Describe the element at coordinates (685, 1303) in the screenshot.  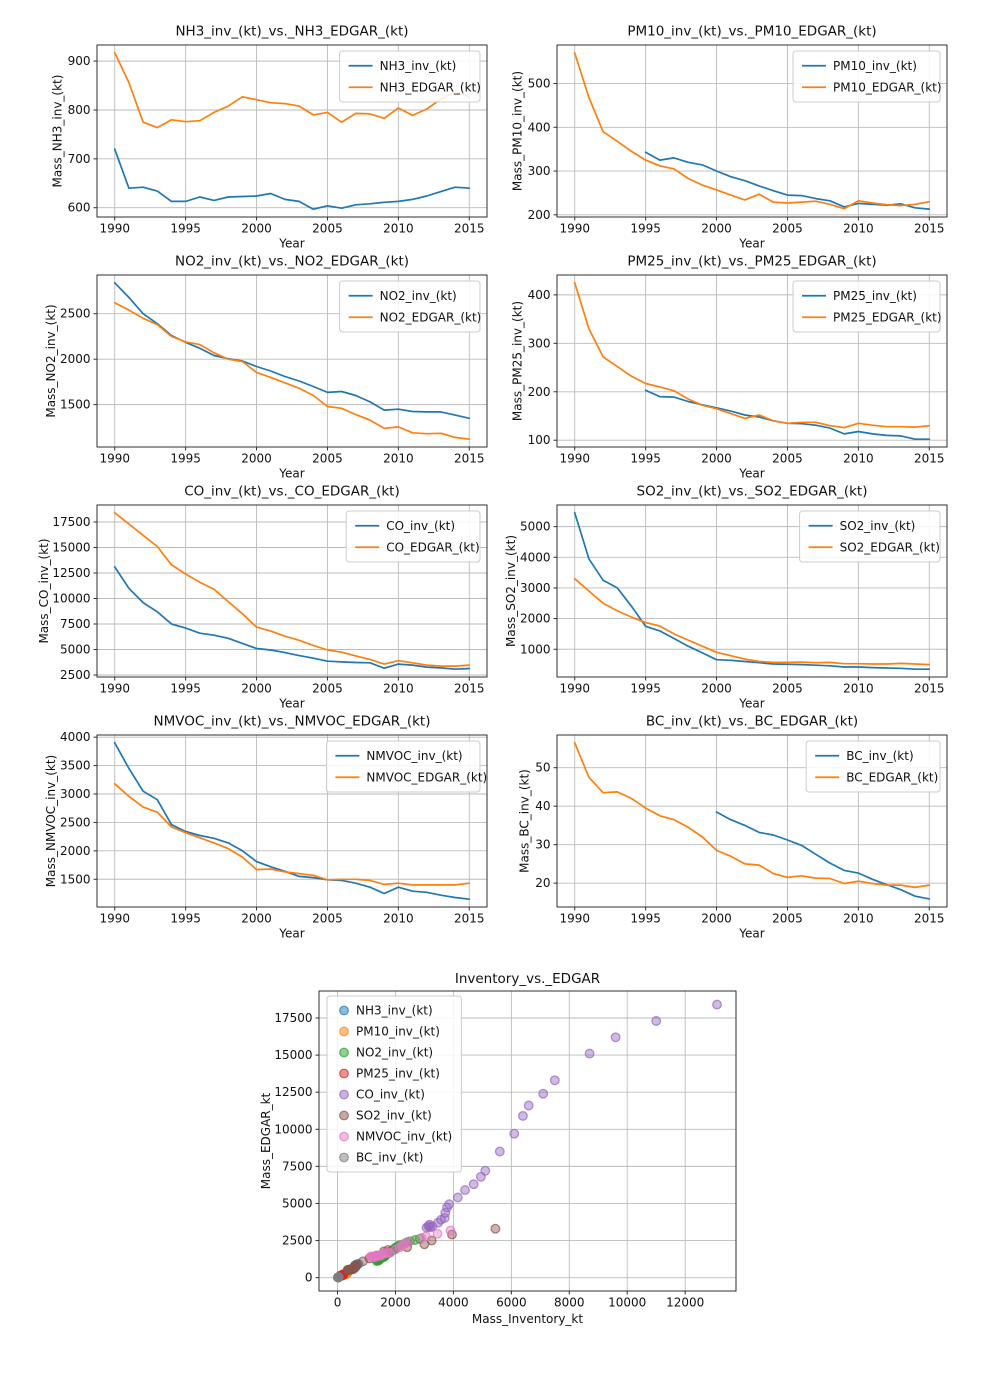
I see `x-tick-label: 12000` at that location.